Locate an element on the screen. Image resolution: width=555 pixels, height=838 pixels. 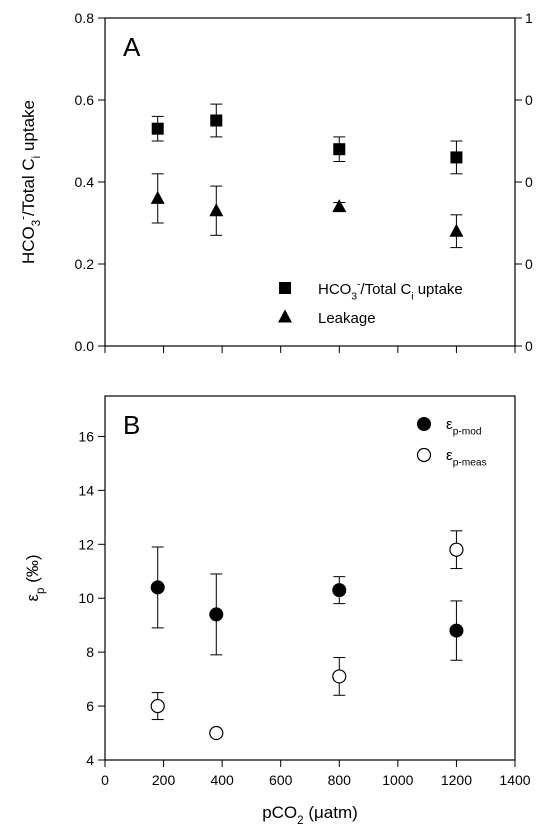
legend-label: εp-meas is located at coordinates (466, 457).